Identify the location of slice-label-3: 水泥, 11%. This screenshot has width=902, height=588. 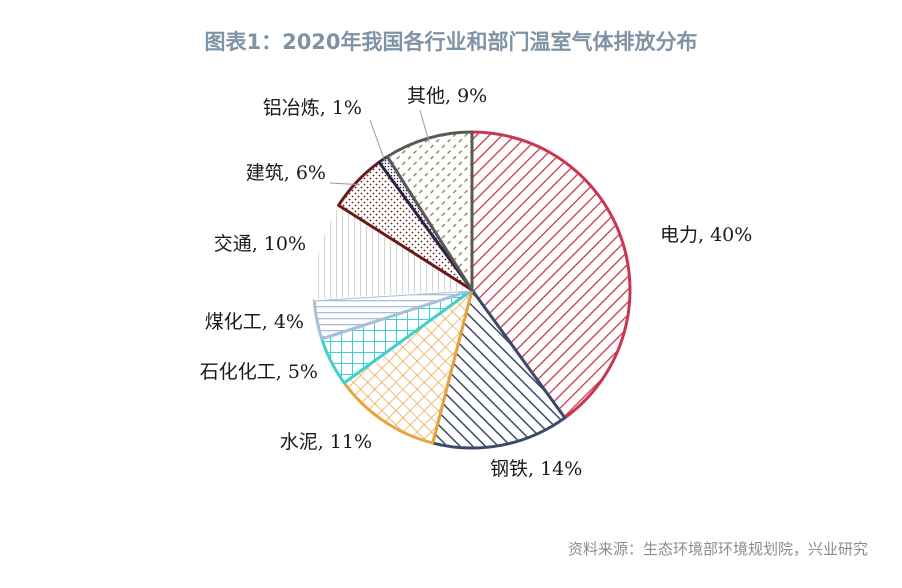
(326, 442).